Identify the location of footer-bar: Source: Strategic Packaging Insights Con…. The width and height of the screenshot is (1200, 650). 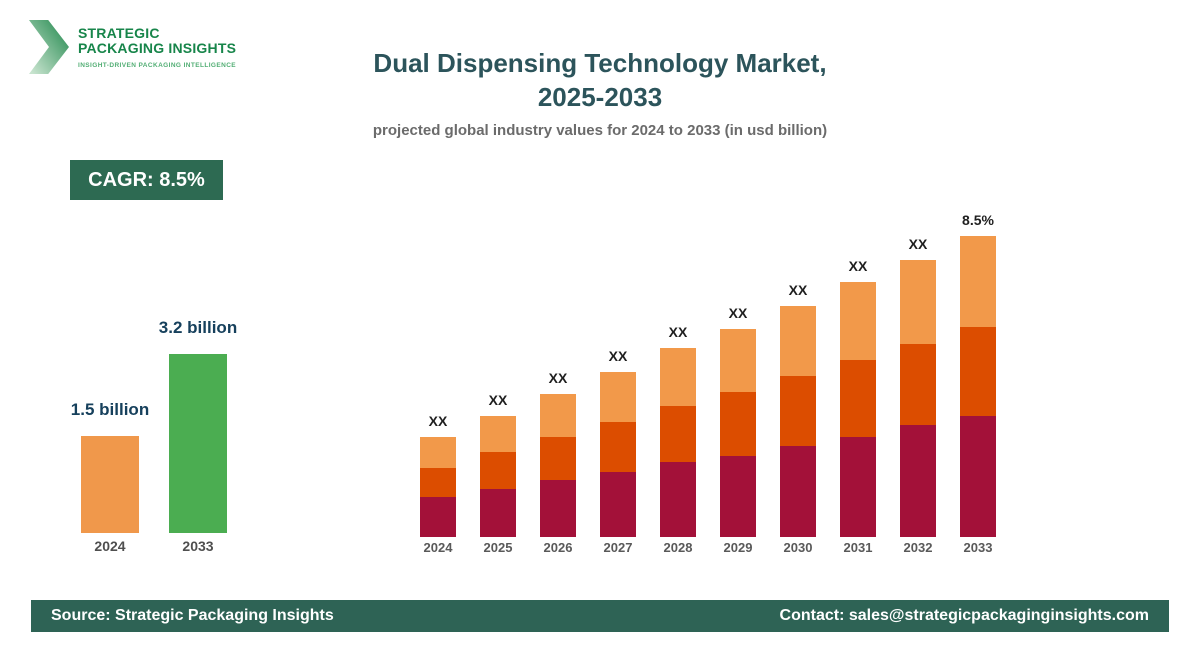
(600, 616).